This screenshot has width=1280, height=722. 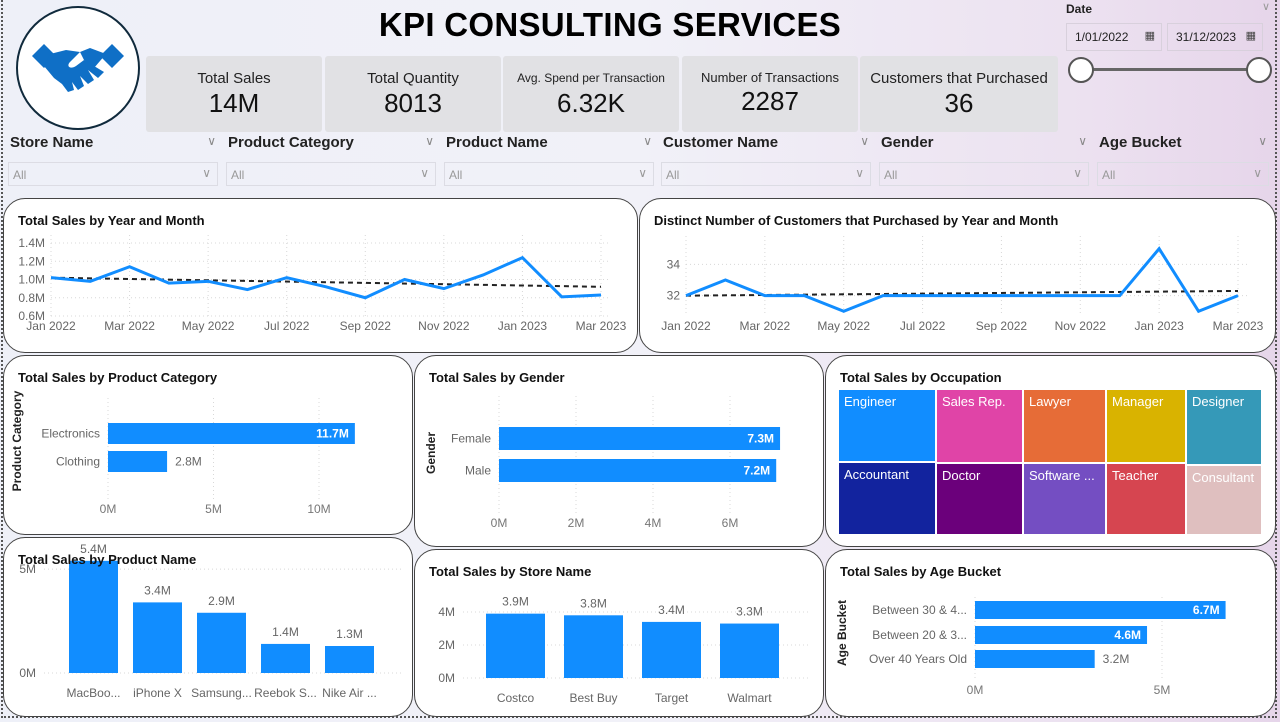 What do you see at coordinates (497, 377) in the screenshot?
I see `chart-title: Total Sales by Gender` at bounding box center [497, 377].